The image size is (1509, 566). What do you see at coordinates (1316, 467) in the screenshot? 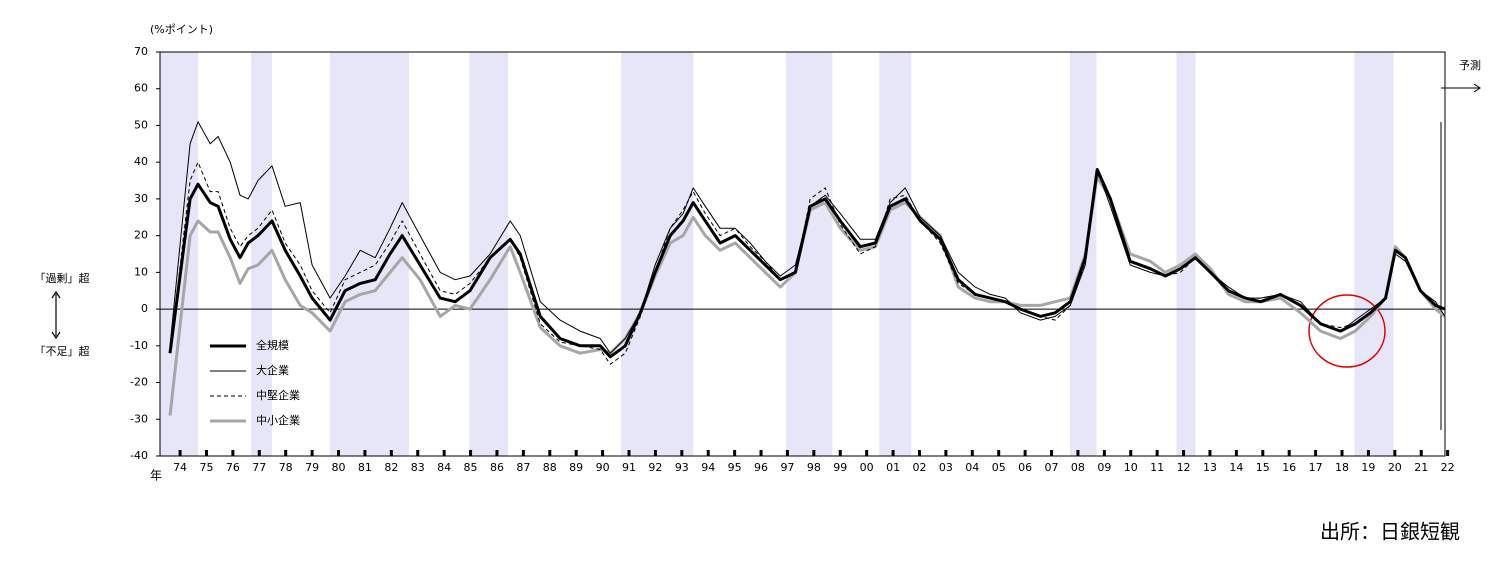
I see `x-tick-label: 17` at bounding box center [1316, 467].